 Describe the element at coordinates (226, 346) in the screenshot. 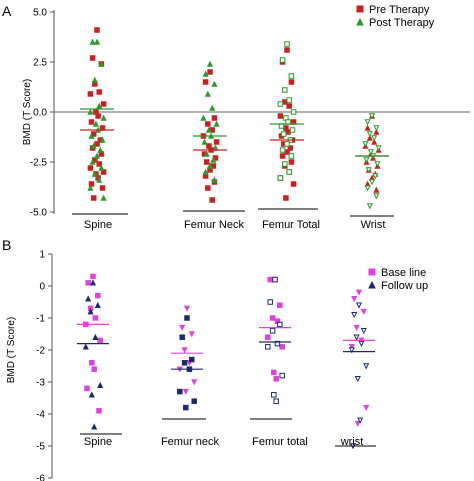

I see `mean-lines-b` at that location.